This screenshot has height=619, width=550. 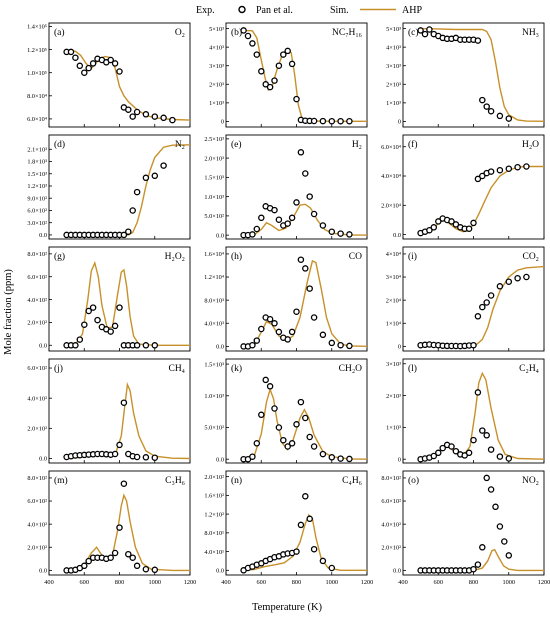 I want to click on y-tick-label: 5×10³, so click(x=393, y=29).